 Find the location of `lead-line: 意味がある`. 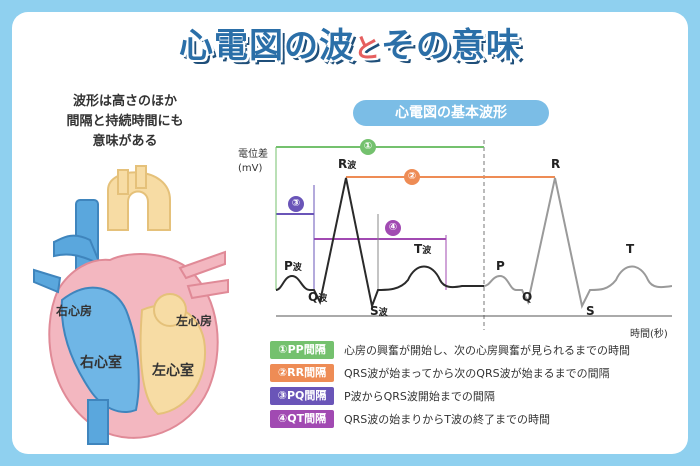

lead-line: 意味がある is located at coordinates (125, 141).